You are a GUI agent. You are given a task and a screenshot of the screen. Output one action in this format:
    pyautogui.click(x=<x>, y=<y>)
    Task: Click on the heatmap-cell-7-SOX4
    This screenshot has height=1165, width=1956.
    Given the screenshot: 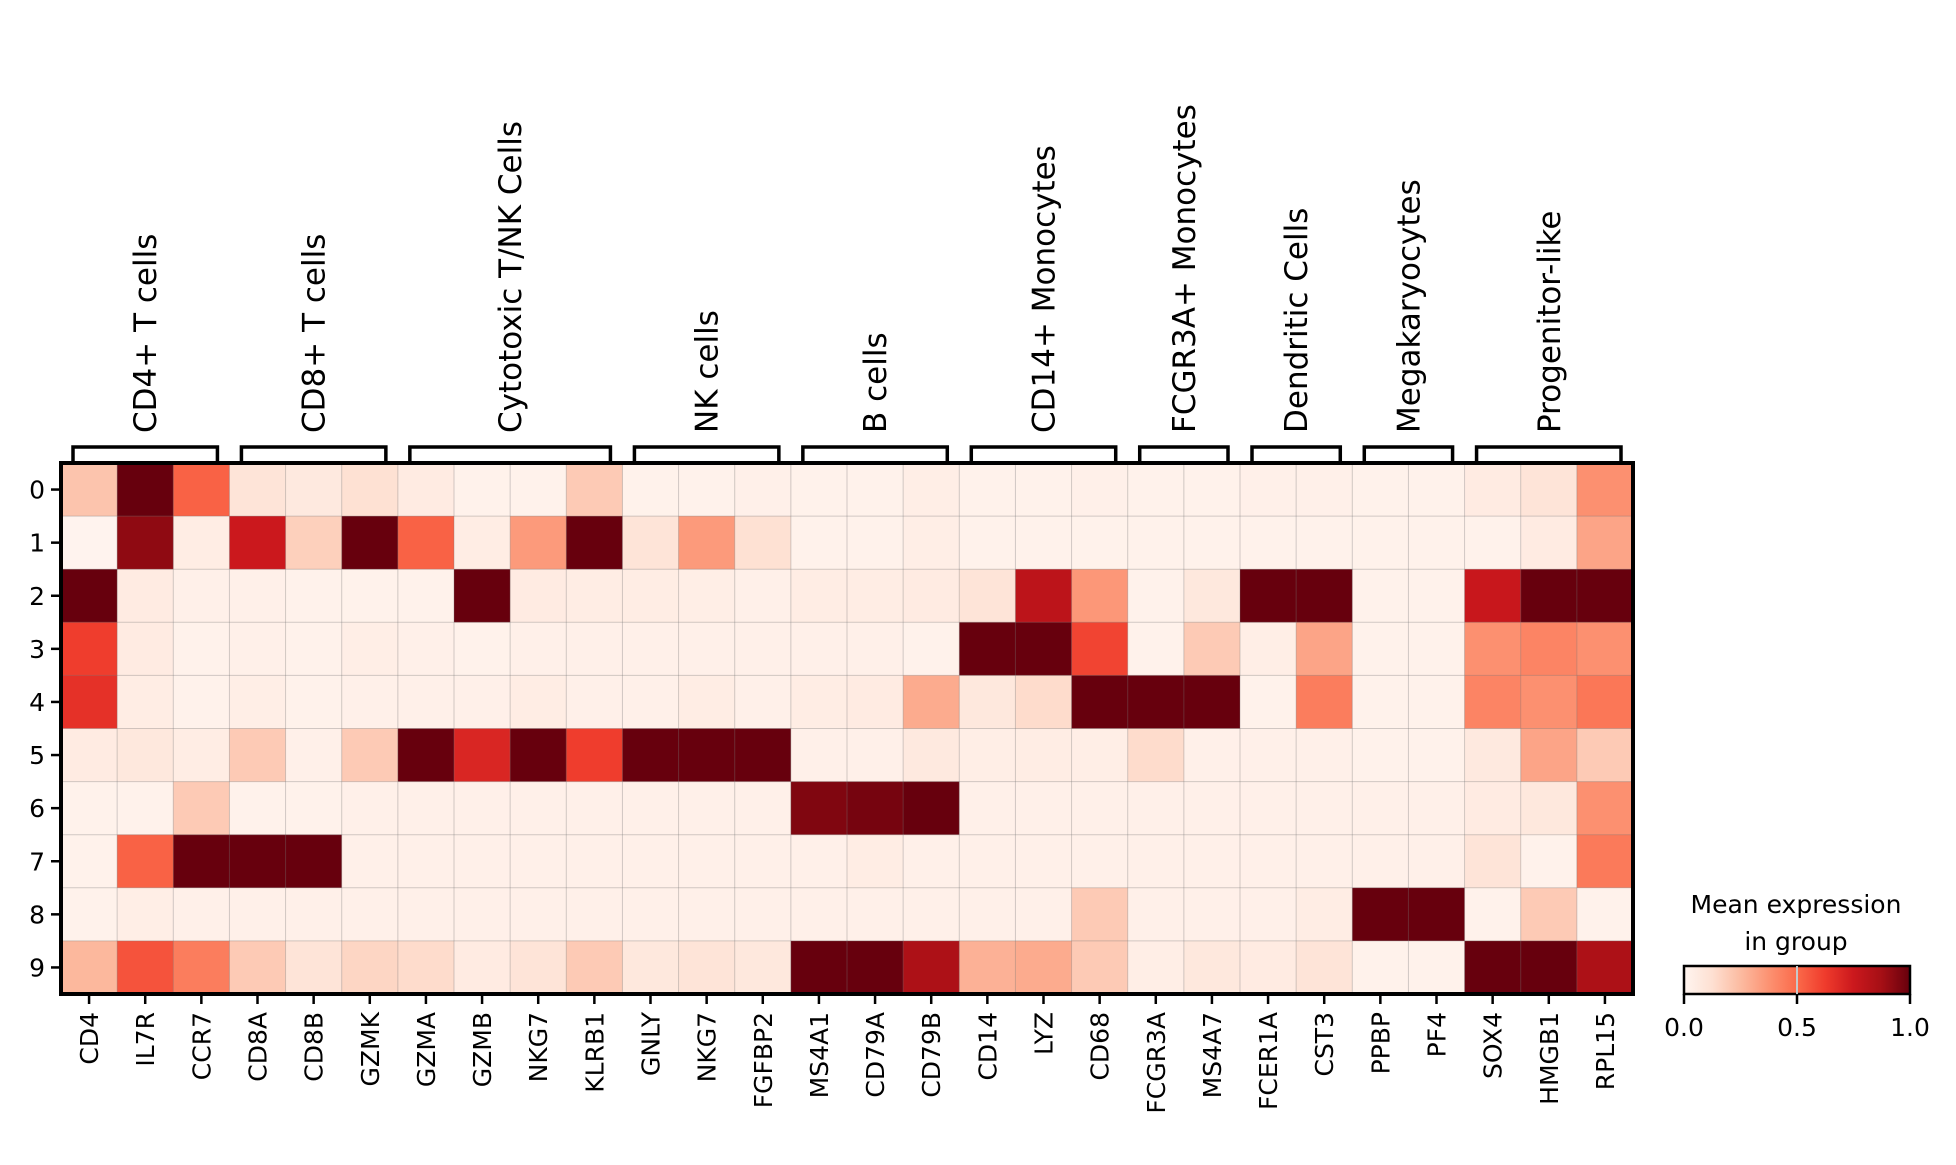 What is the action you would take?
    pyautogui.click(x=1493, y=861)
    